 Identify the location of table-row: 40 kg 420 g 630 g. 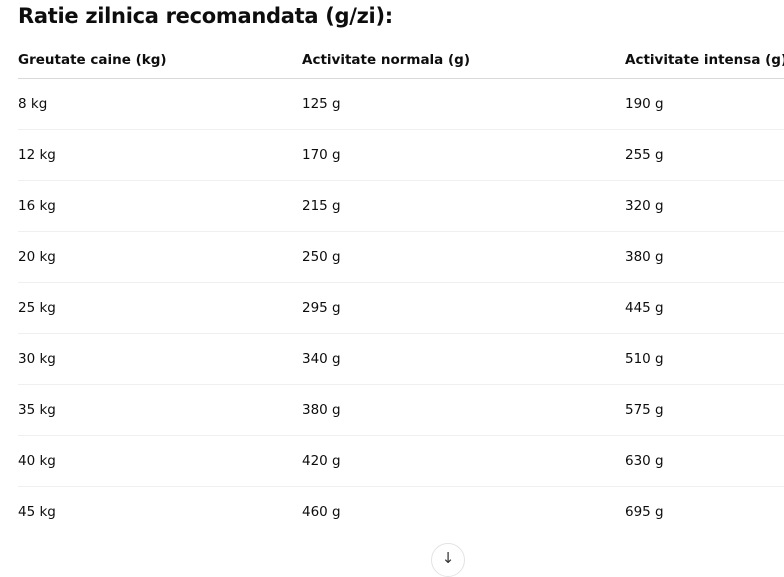
(401, 461).